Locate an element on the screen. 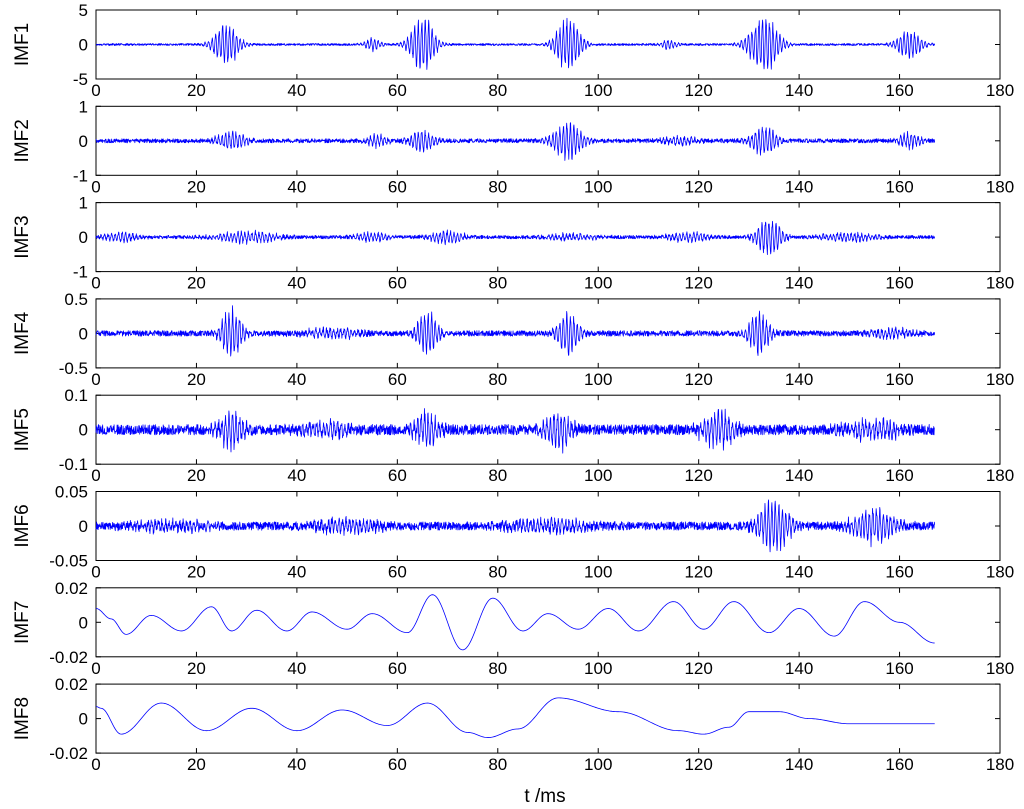 Image resolution: width=1024 pixels, height=809 pixels. series-line-imf3 is located at coordinates (515, 238).